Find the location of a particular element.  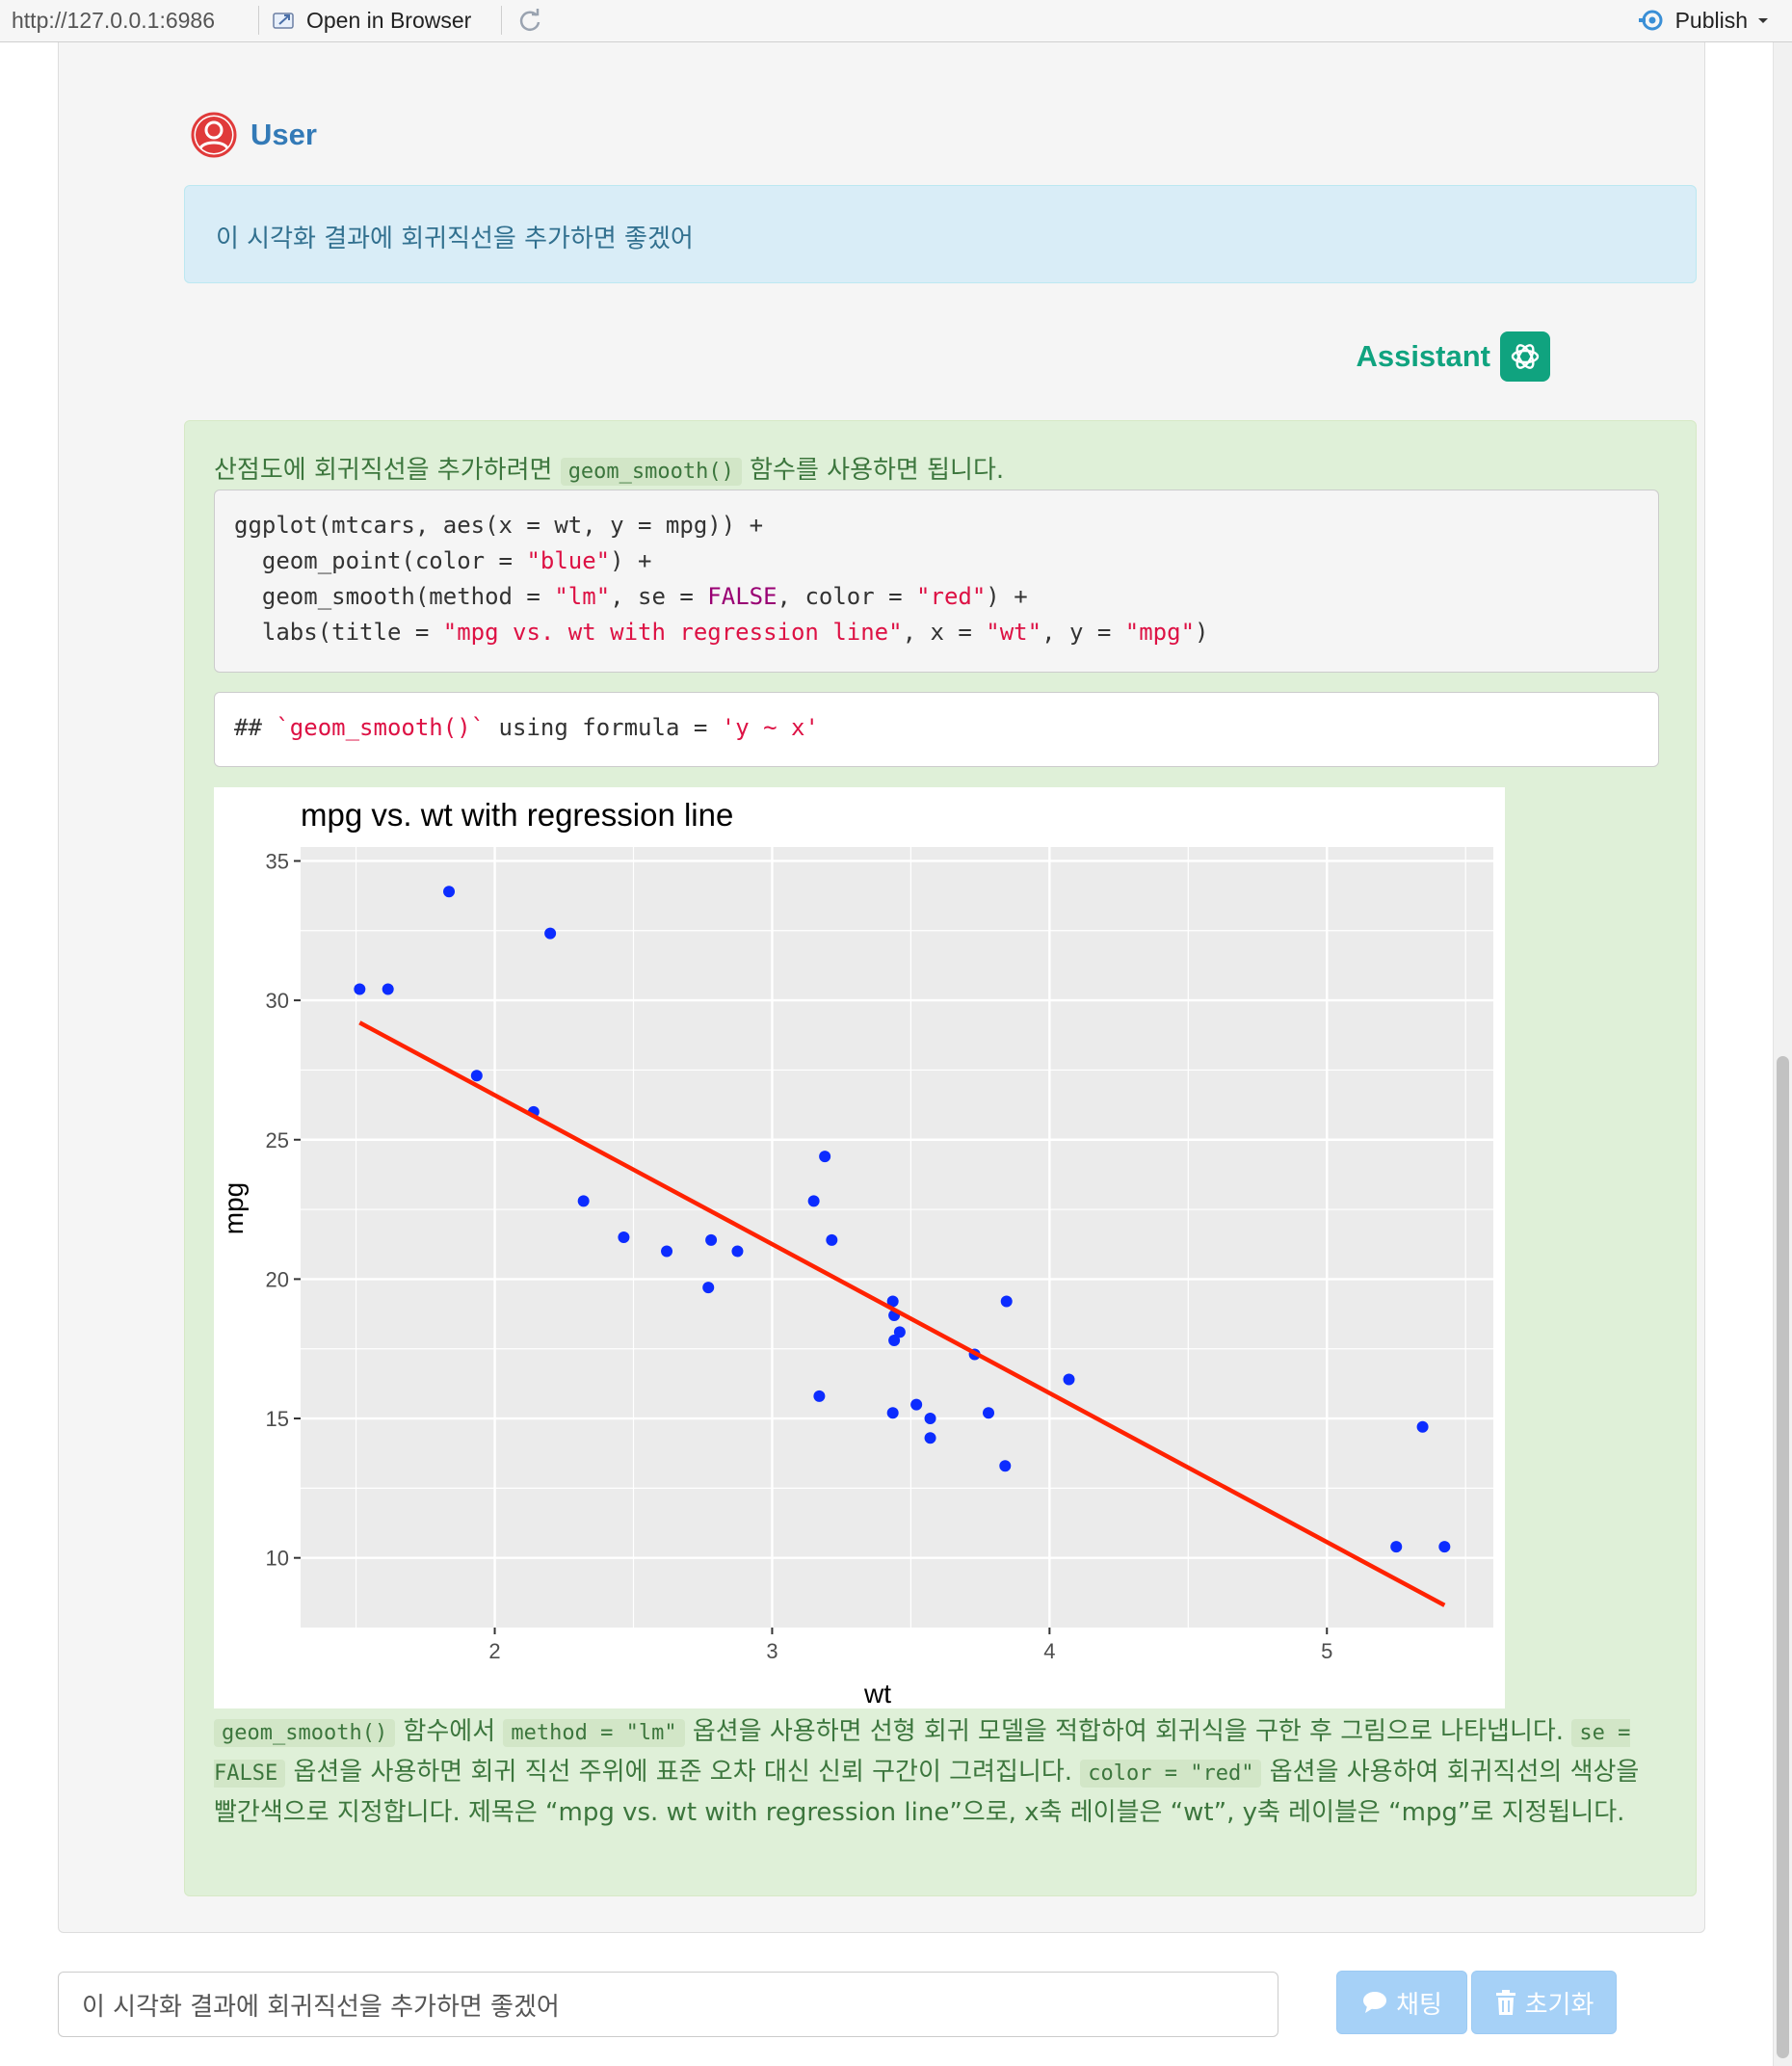

reset-button: 초기화 is located at coordinates (1544, 2003).